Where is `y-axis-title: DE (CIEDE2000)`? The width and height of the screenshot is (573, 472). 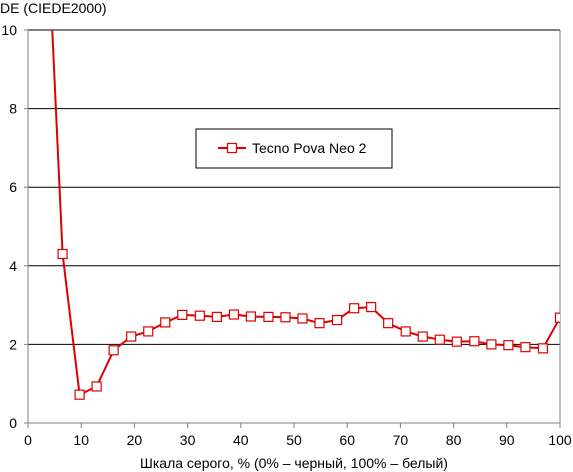 y-axis-title: DE (CIEDE2000) is located at coordinates (53, 8).